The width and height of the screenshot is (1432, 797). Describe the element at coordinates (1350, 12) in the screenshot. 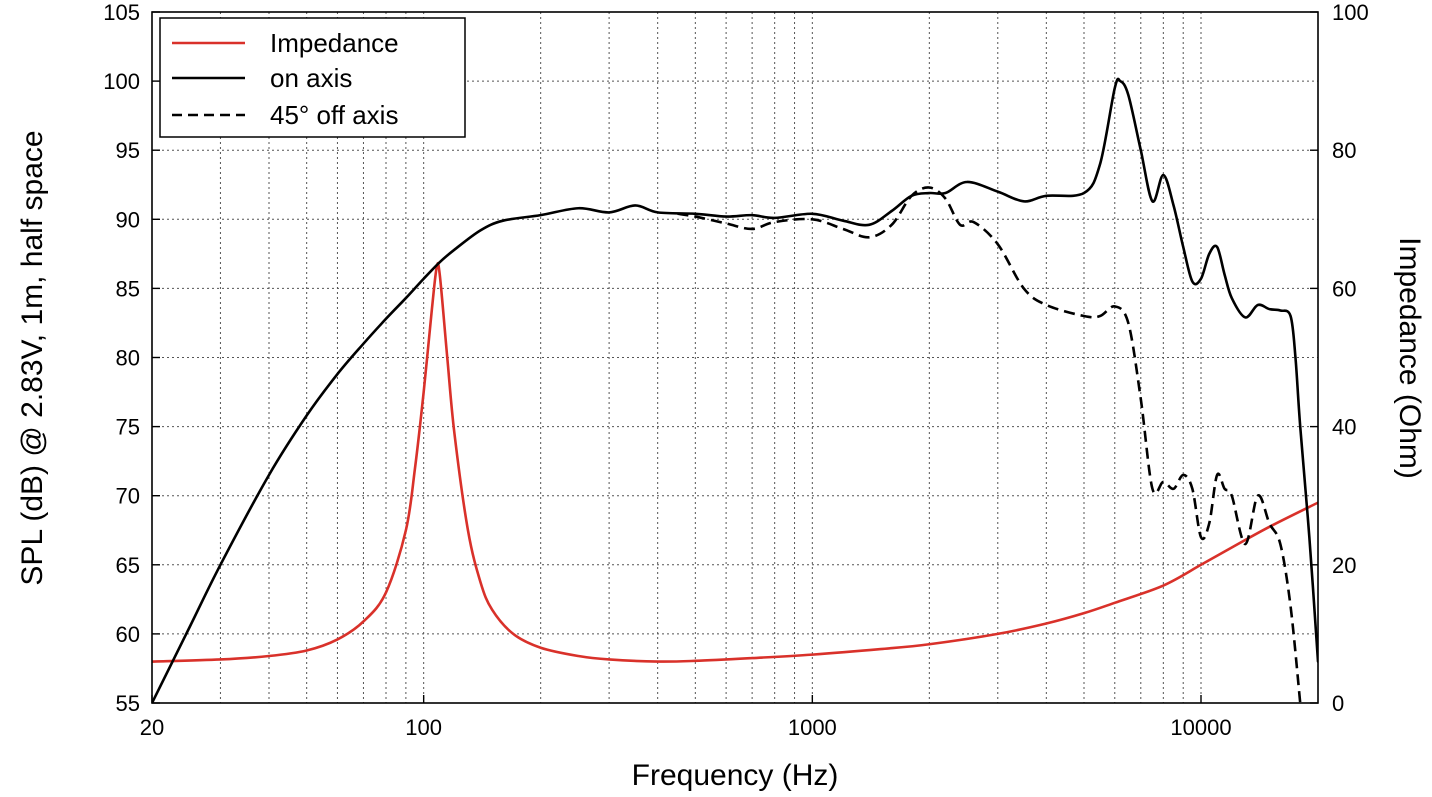

I see `right-tick-label: 100` at that location.